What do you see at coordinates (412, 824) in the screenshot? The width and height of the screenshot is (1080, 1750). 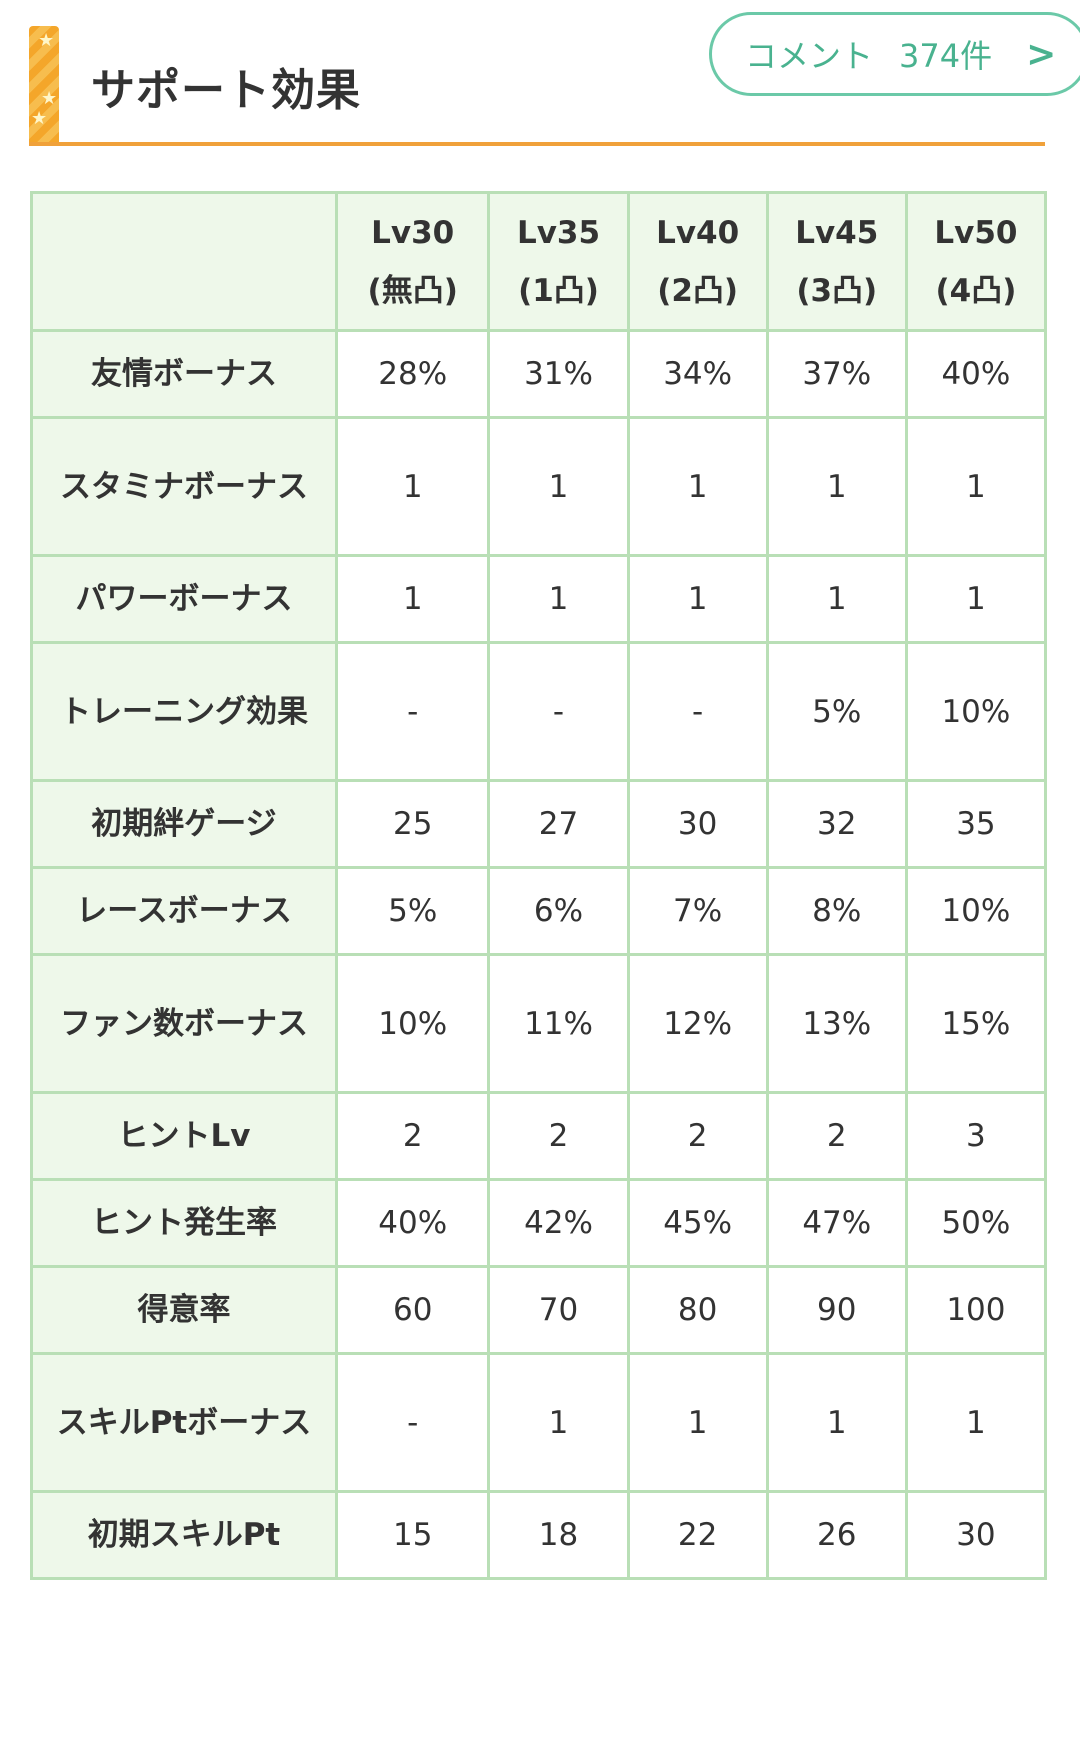 I see `value-cell: 25` at bounding box center [412, 824].